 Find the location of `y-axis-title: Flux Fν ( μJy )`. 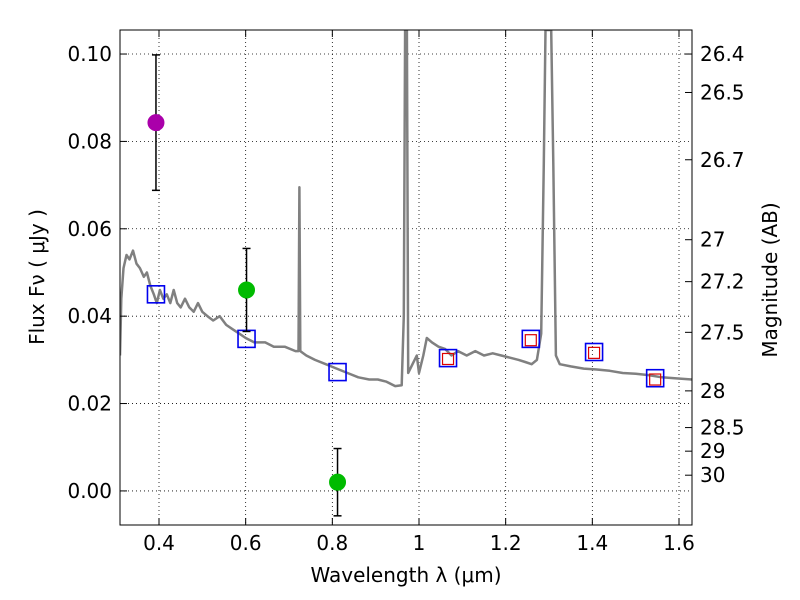

y-axis-title: Flux Fν ( μJy ) is located at coordinates (37, 277).